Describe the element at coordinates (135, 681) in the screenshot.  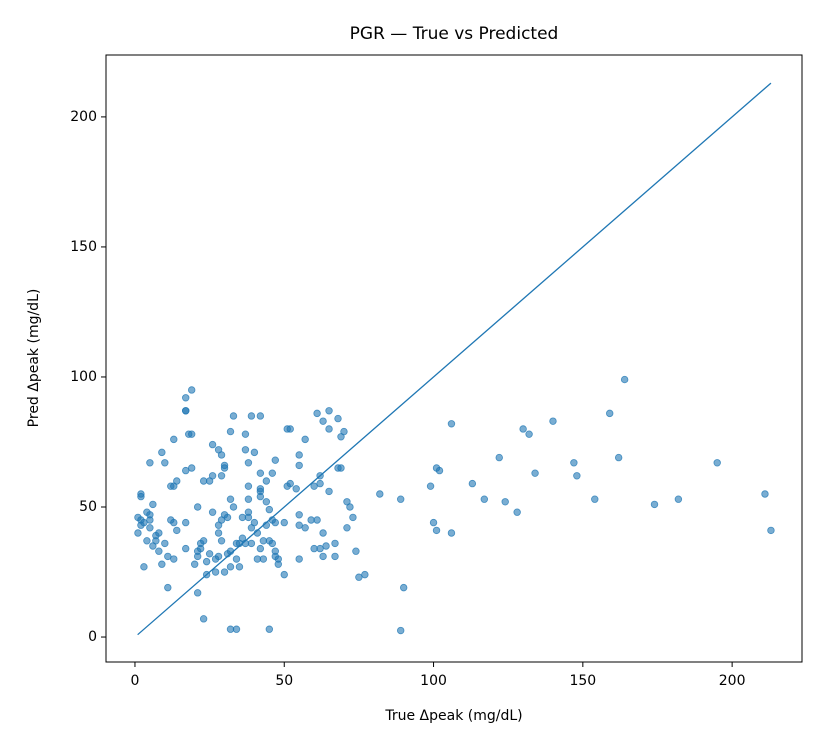
I see `x-tick-label: 0` at that location.